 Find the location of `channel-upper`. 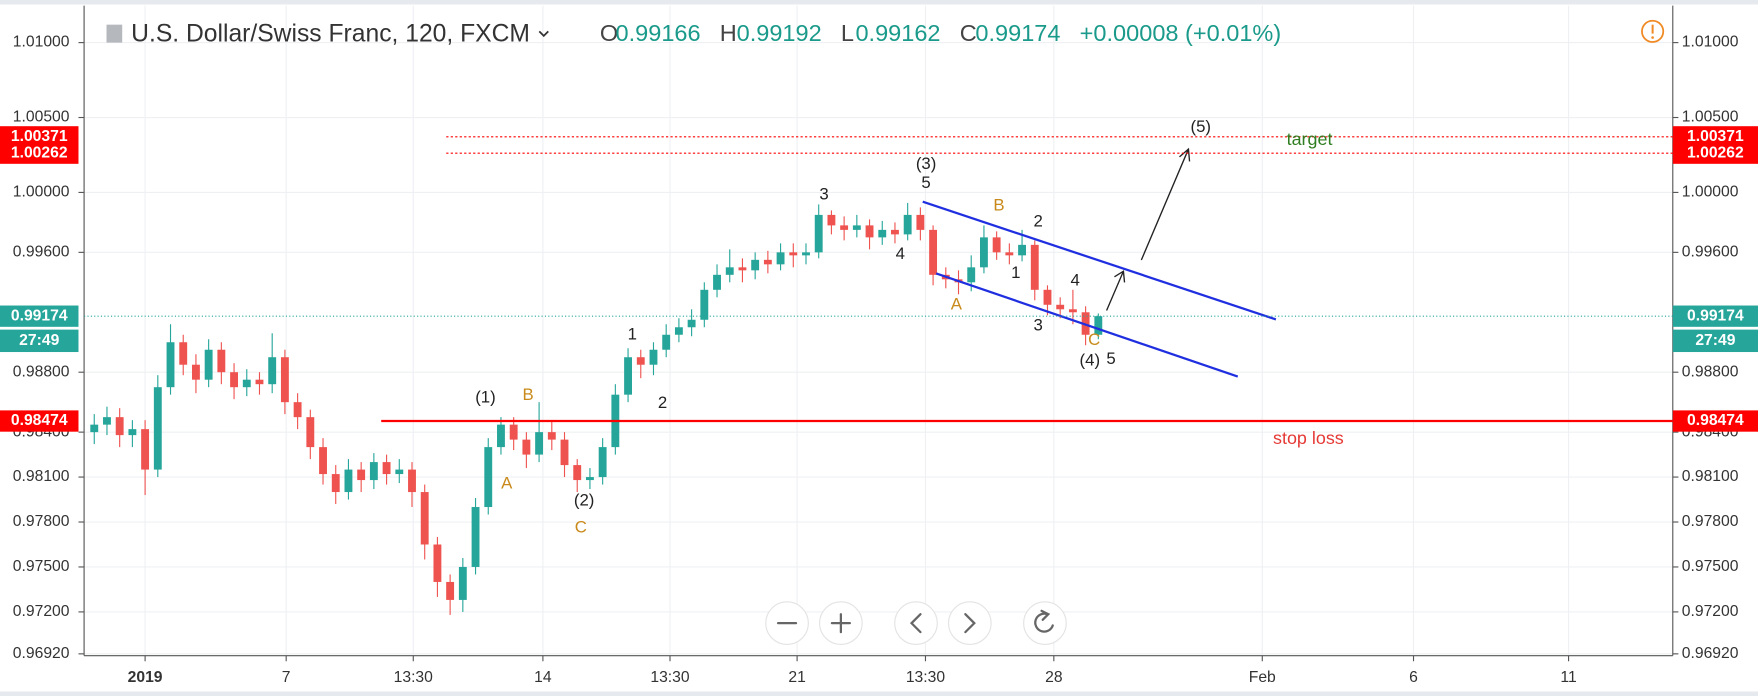

channel-upper is located at coordinates (1099, 260).